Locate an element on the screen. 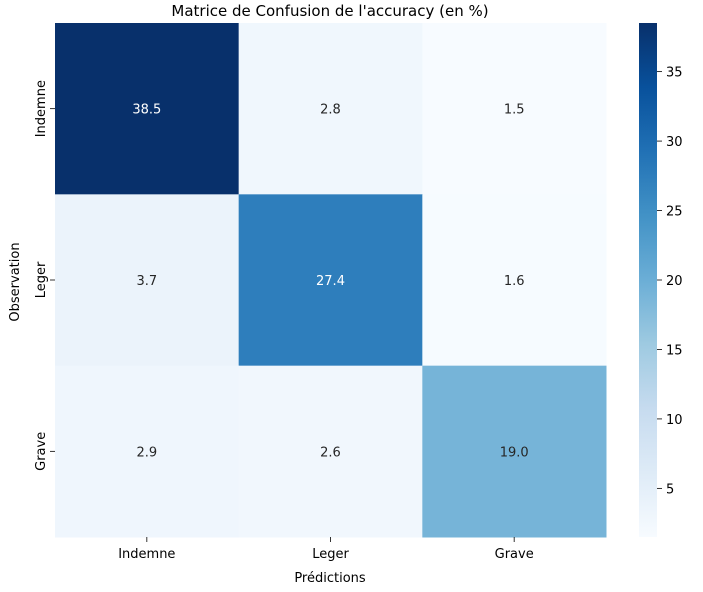  x-axis-label: Prédictions is located at coordinates (330, 578).